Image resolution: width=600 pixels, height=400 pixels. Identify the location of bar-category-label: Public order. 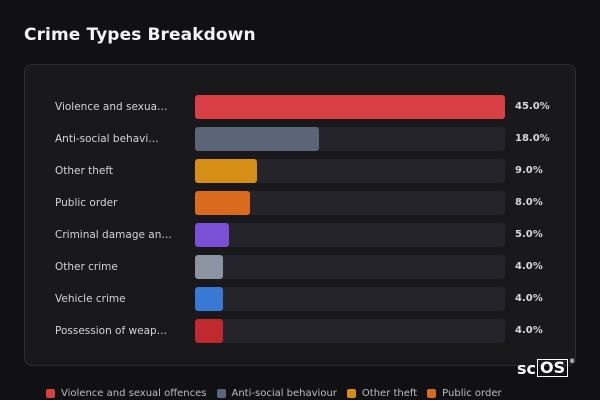
(86, 203).